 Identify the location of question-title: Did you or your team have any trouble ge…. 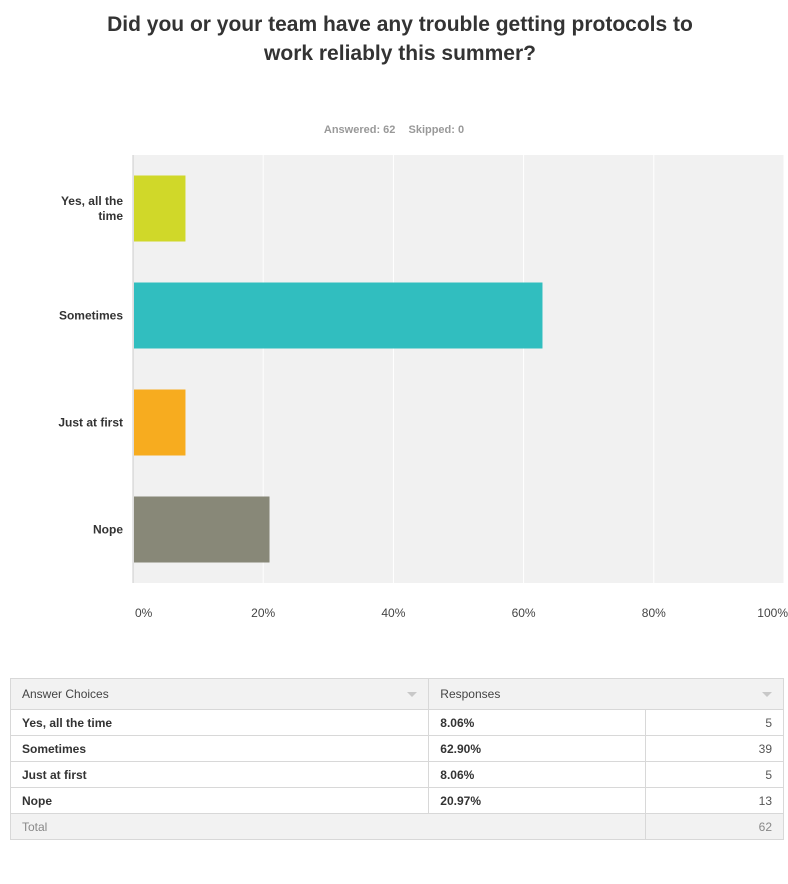
(400, 39).